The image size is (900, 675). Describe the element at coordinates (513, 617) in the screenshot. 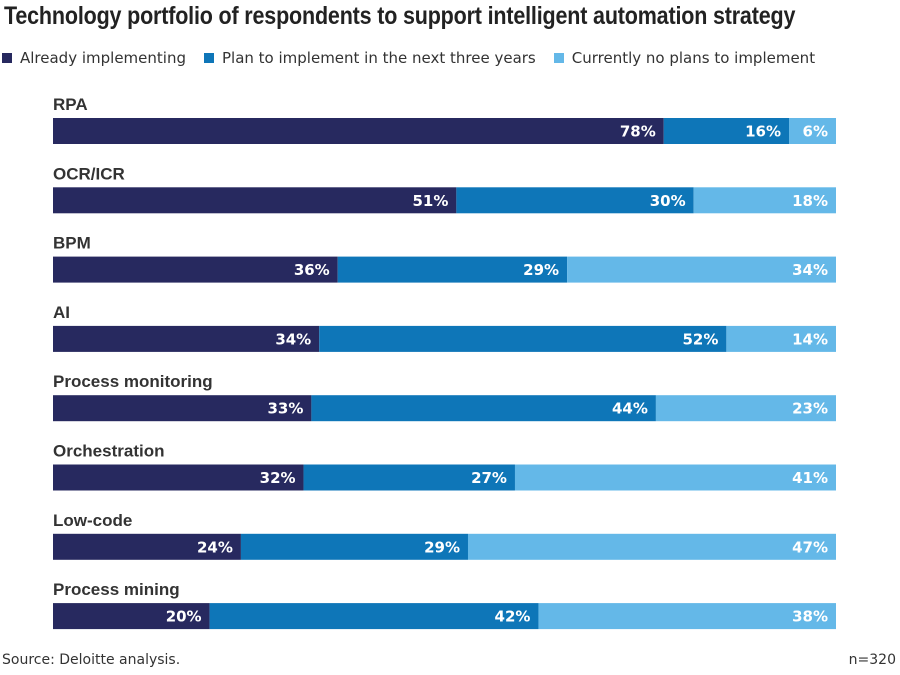

I see `data-label-plan: 42%` at that location.